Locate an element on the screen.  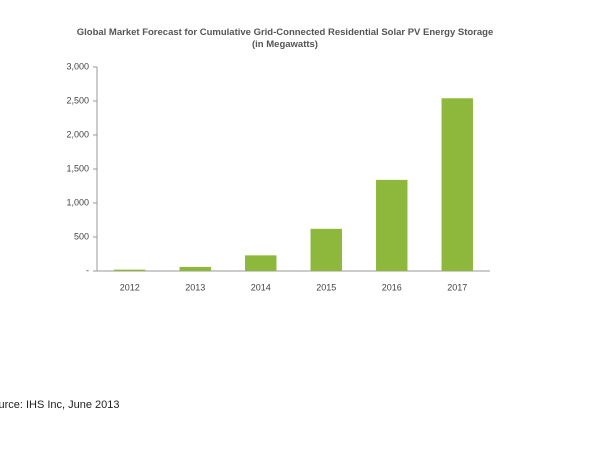
x-tick-label: 2016 is located at coordinates (392, 287).